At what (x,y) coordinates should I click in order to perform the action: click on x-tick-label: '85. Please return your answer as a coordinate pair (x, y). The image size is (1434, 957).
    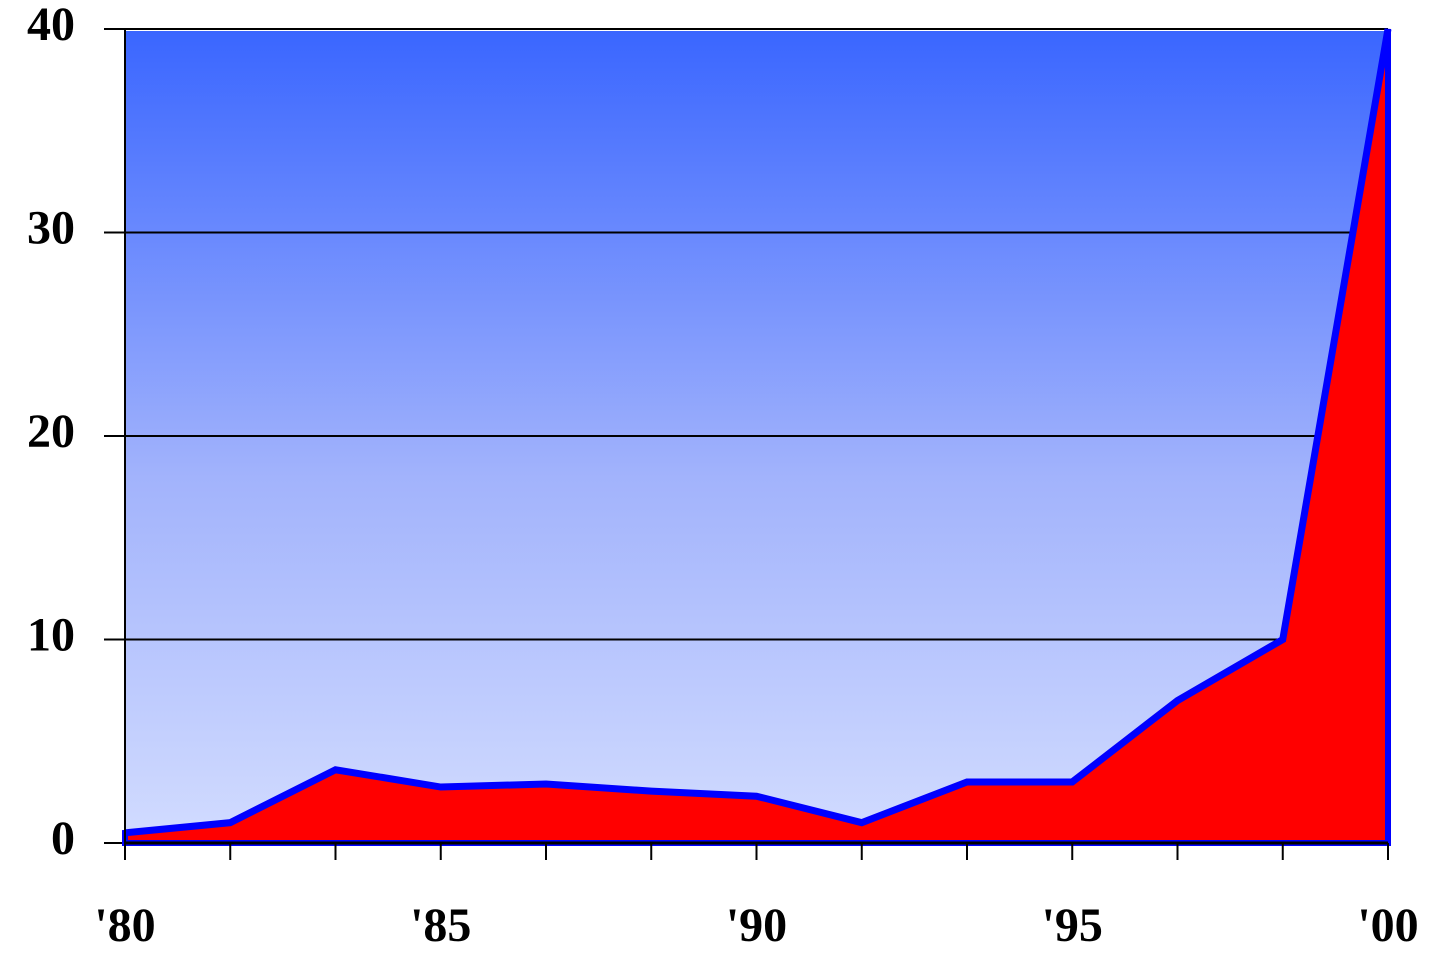
    Looking at the image, I should click on (440, 925).